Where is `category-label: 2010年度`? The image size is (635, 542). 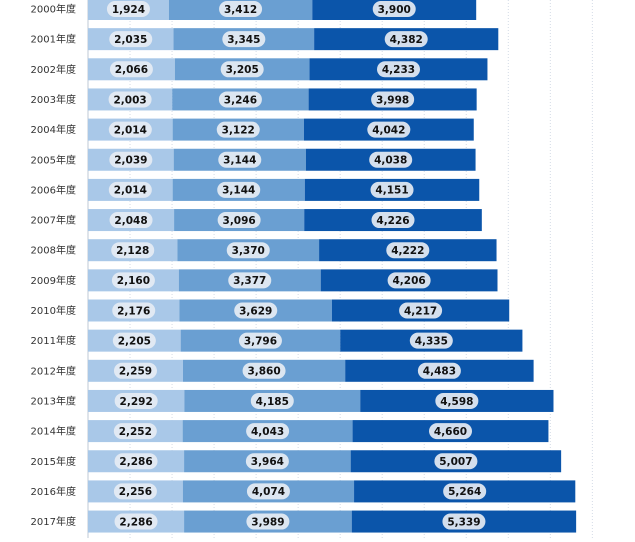 category-label: 2010年度 is located at coordinates (53, 310).